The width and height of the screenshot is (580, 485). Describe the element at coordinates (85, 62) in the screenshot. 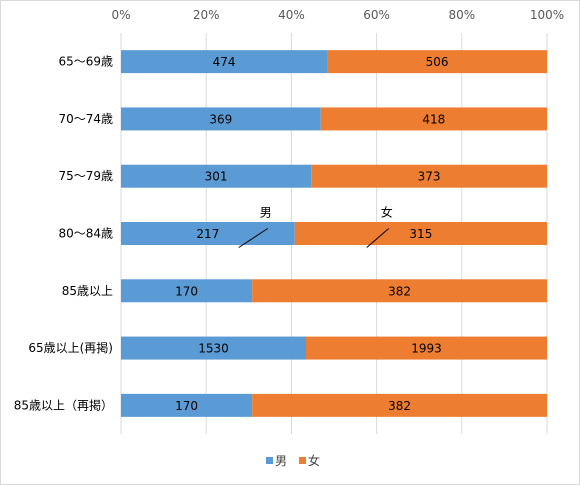

I see `category-label: 65～69歳` at that location.